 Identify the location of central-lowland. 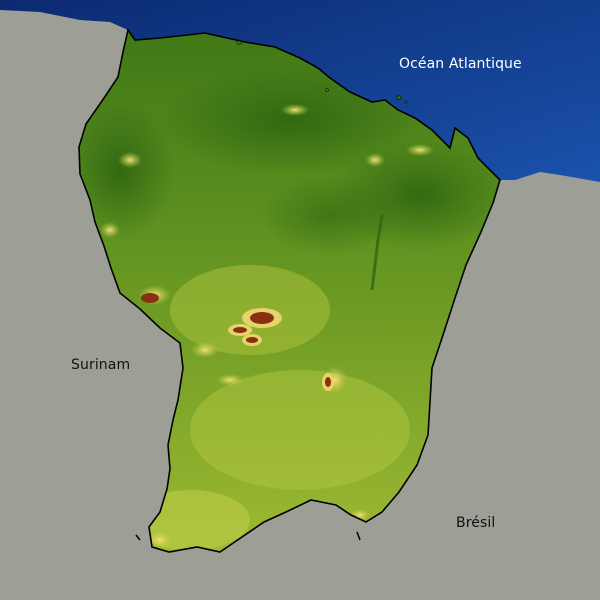
(330, 215).